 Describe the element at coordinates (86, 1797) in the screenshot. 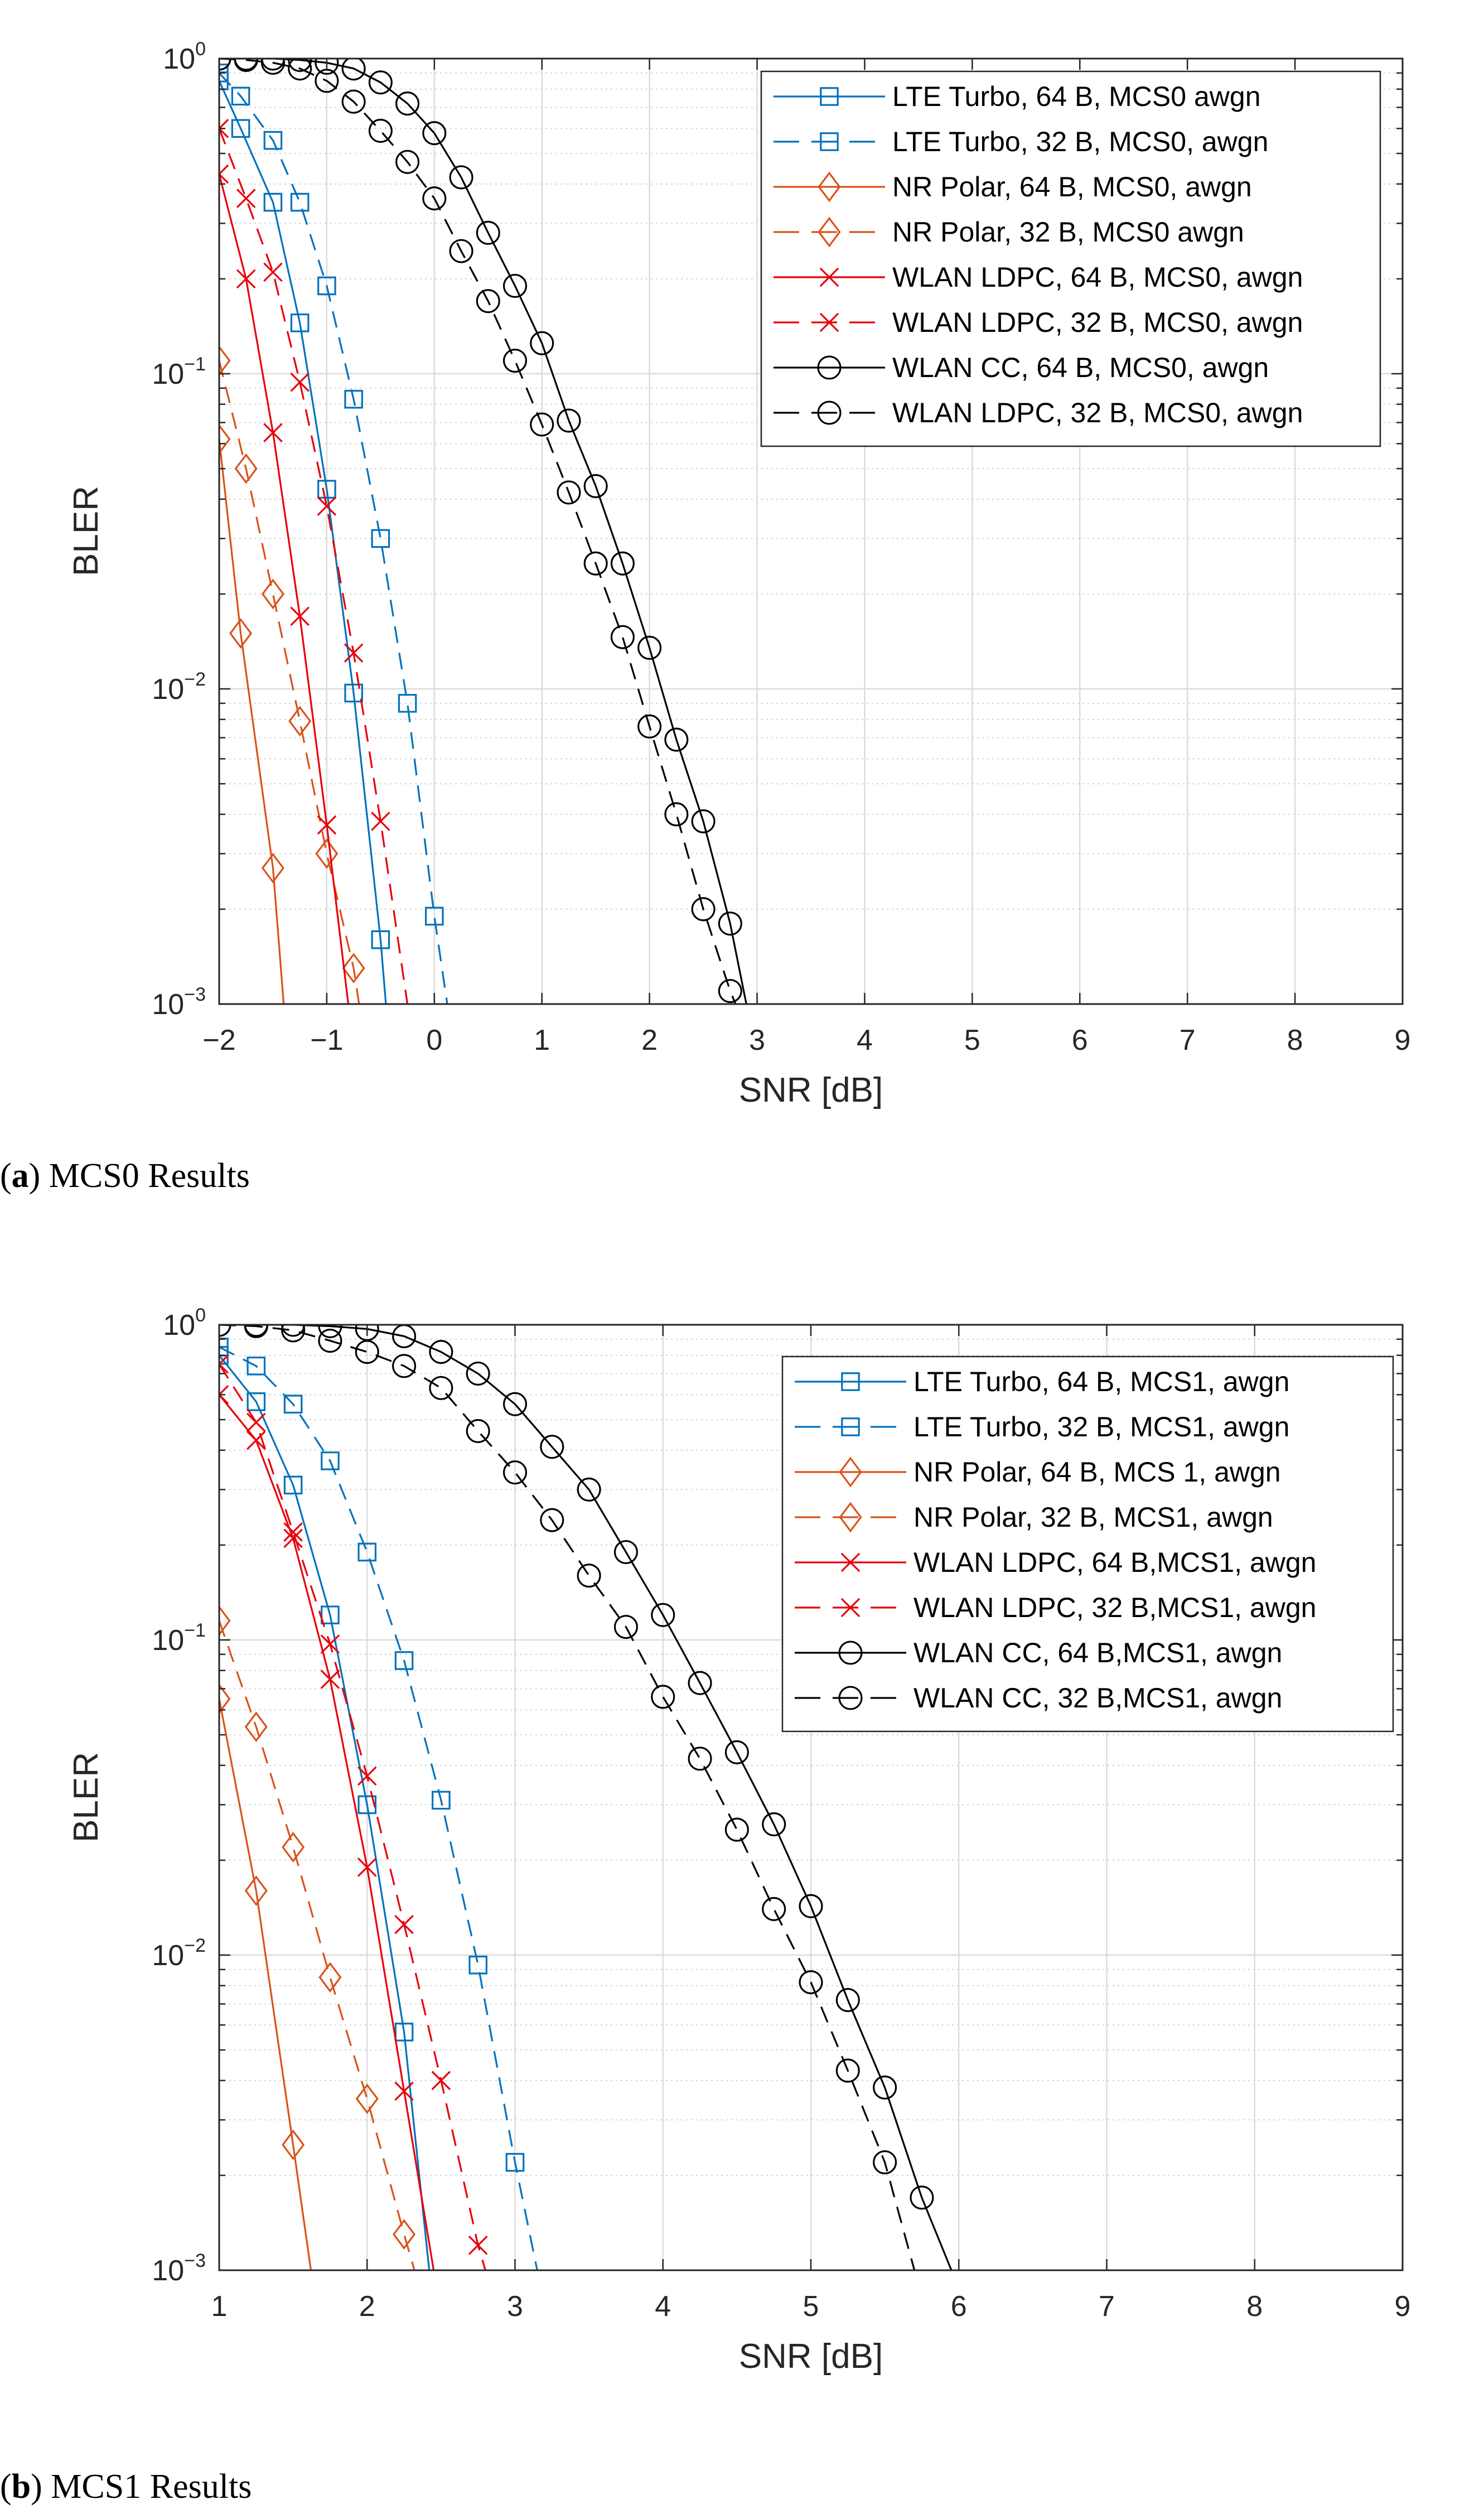

I see `y-axis-label: BLER` at that location.